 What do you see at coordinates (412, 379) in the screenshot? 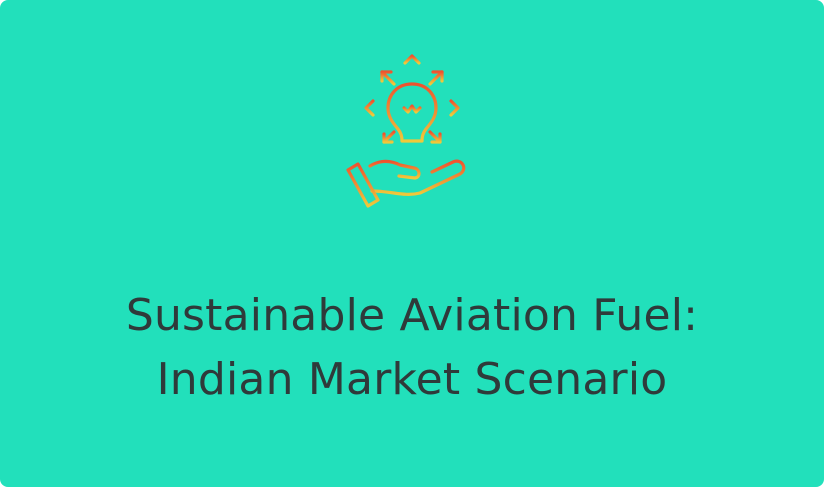
I see `page-title-line-2: Indian Market Scenario` at bounding box center [412, 379].